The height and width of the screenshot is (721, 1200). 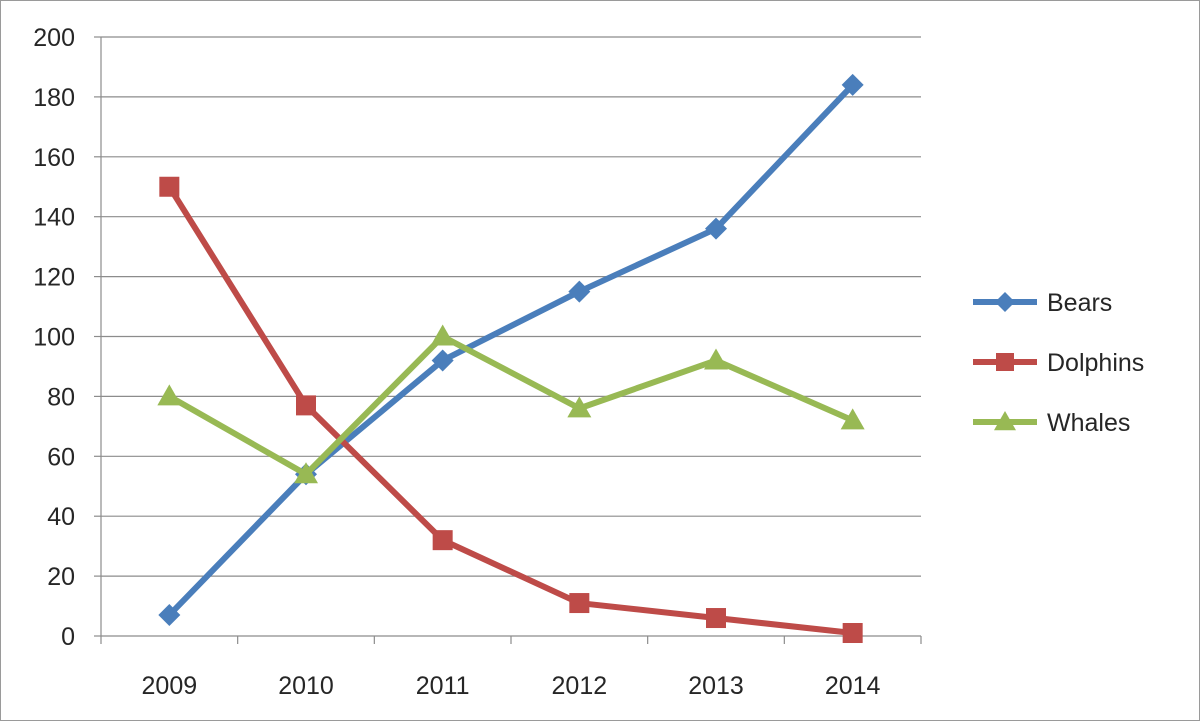 I want to click on x-tick-label: 2013, so click(x=716, y=686).